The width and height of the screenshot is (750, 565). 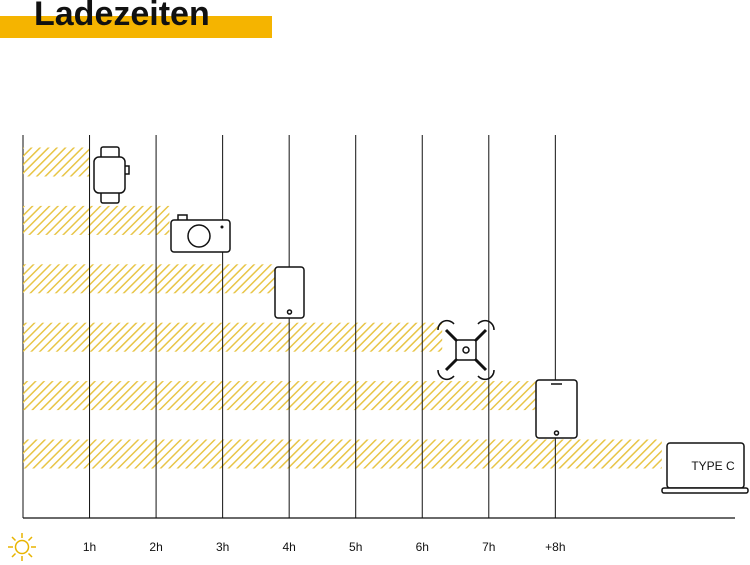 What do you see at coordinates (288, 547) in the screenshot?
I see `x-tick-label: 4h` at bounding box center [288, 547].